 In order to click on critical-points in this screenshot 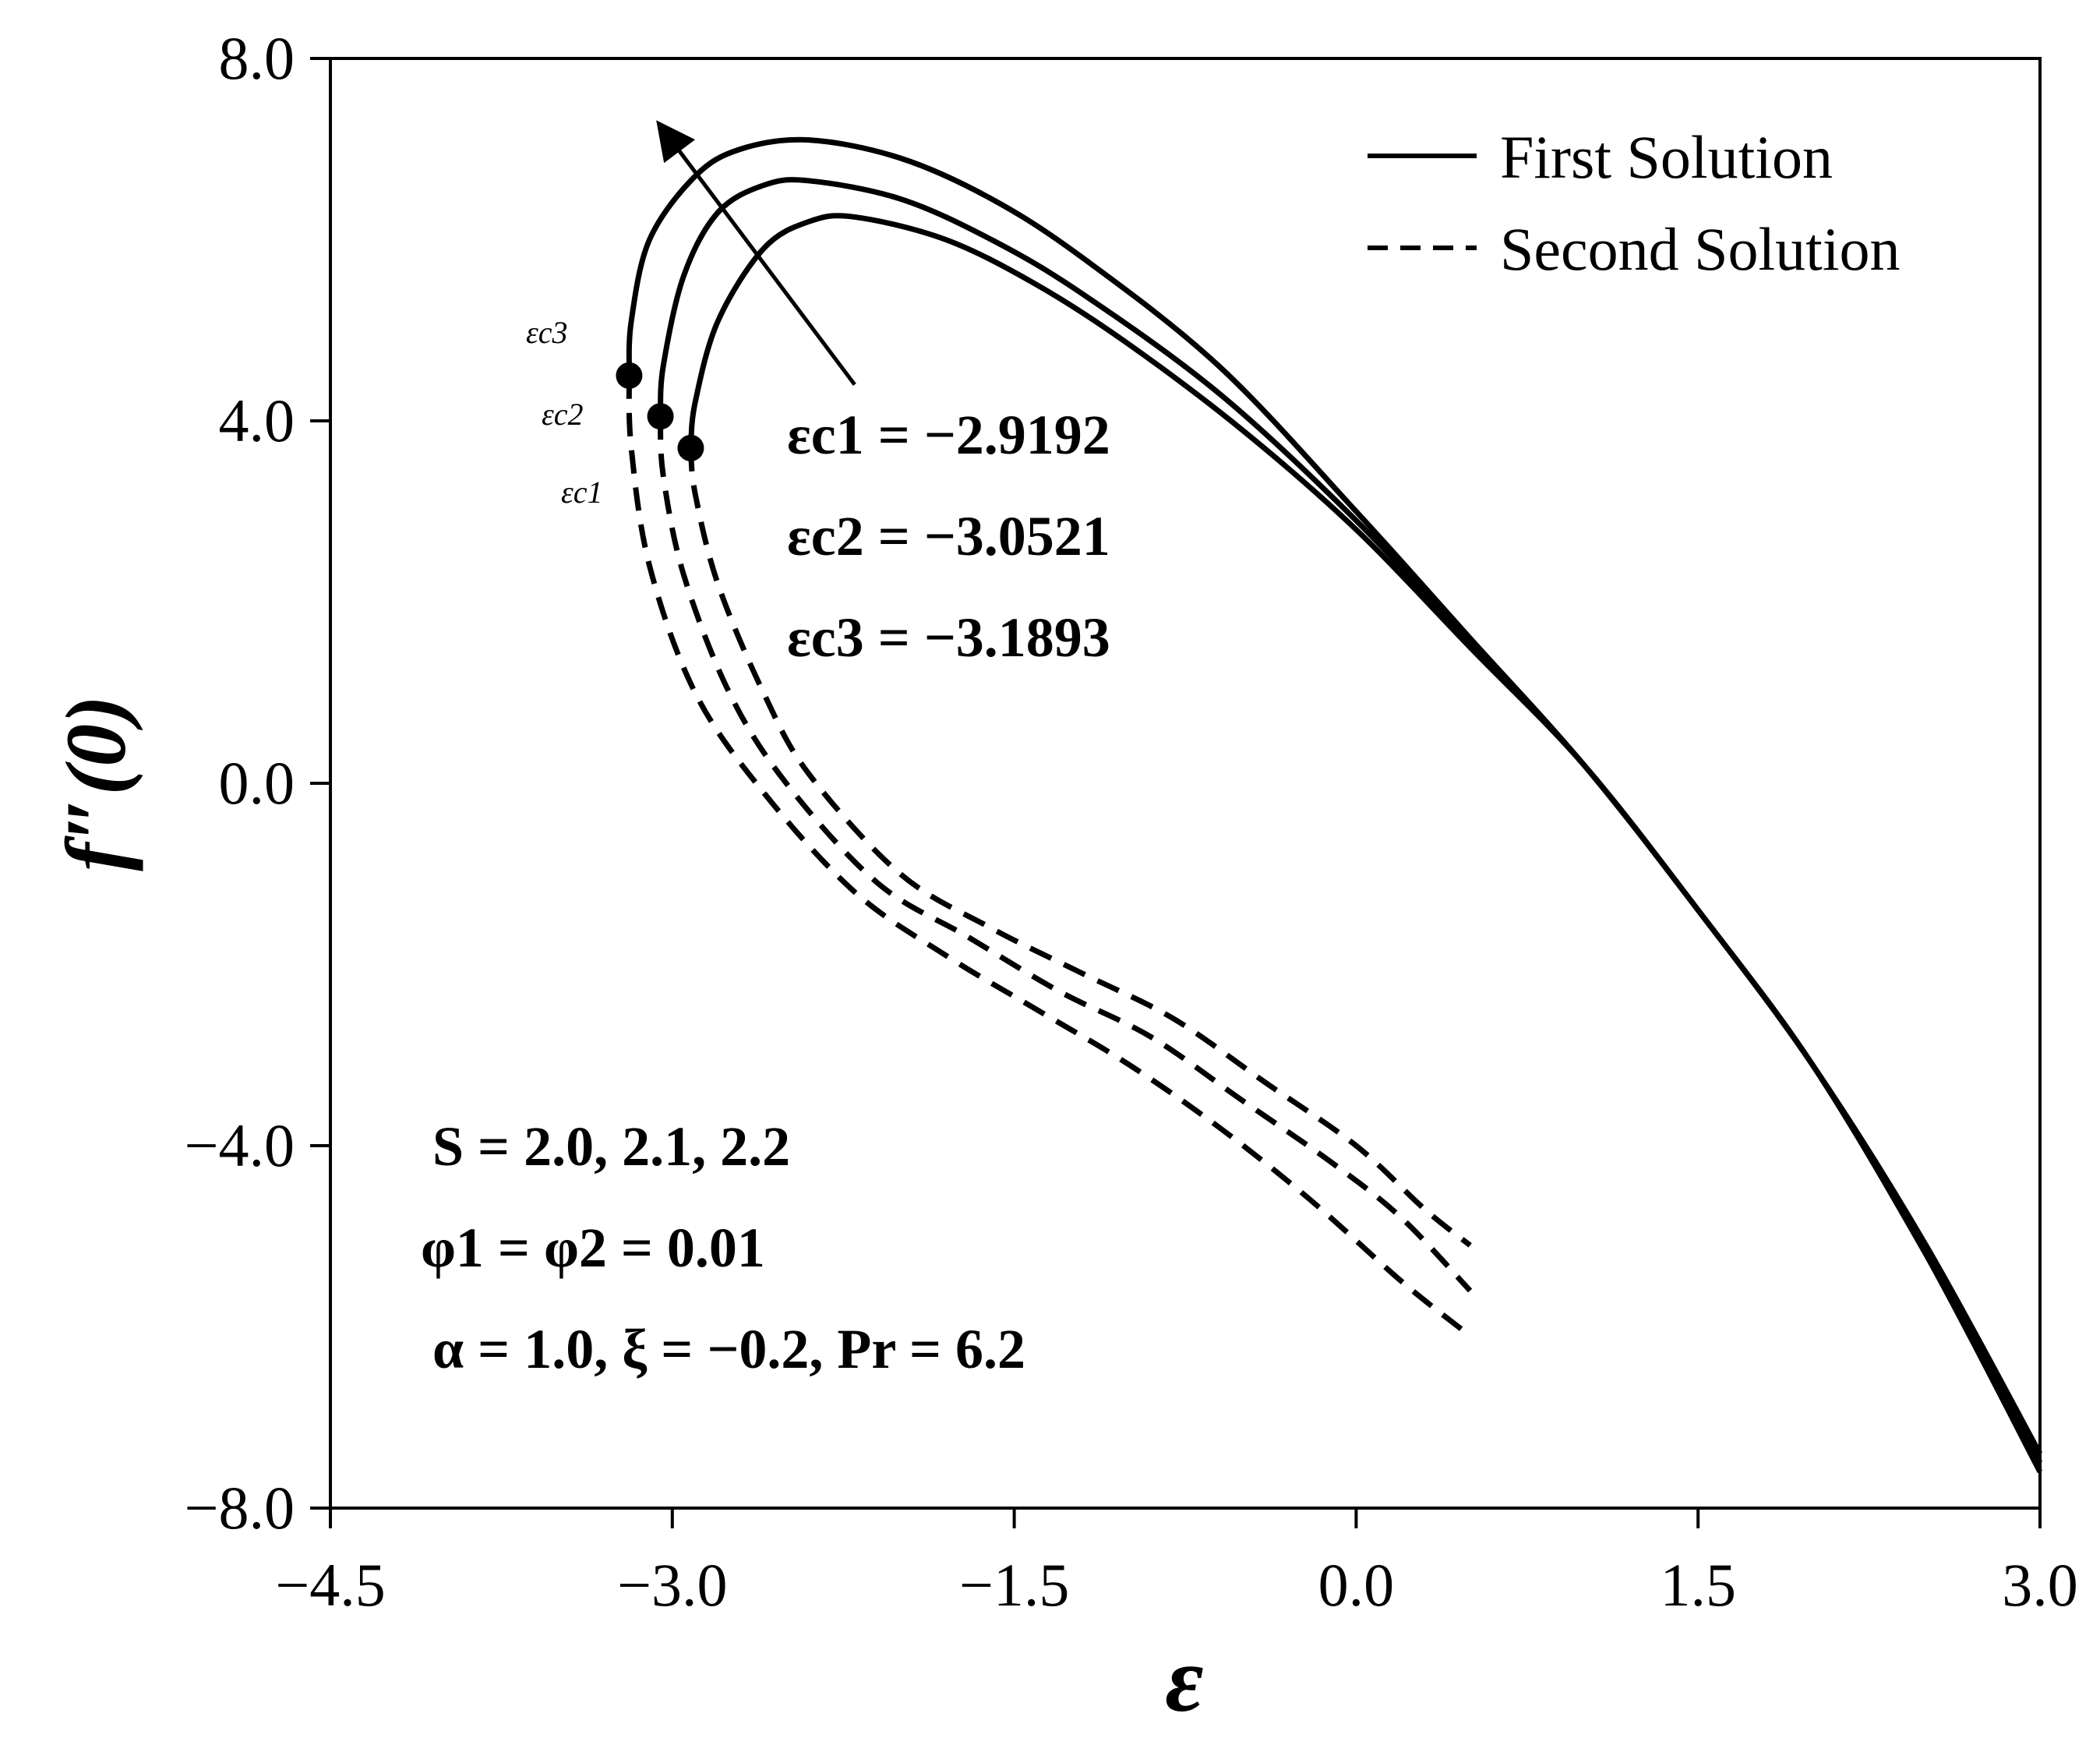, I will do `click(660, 411)`.